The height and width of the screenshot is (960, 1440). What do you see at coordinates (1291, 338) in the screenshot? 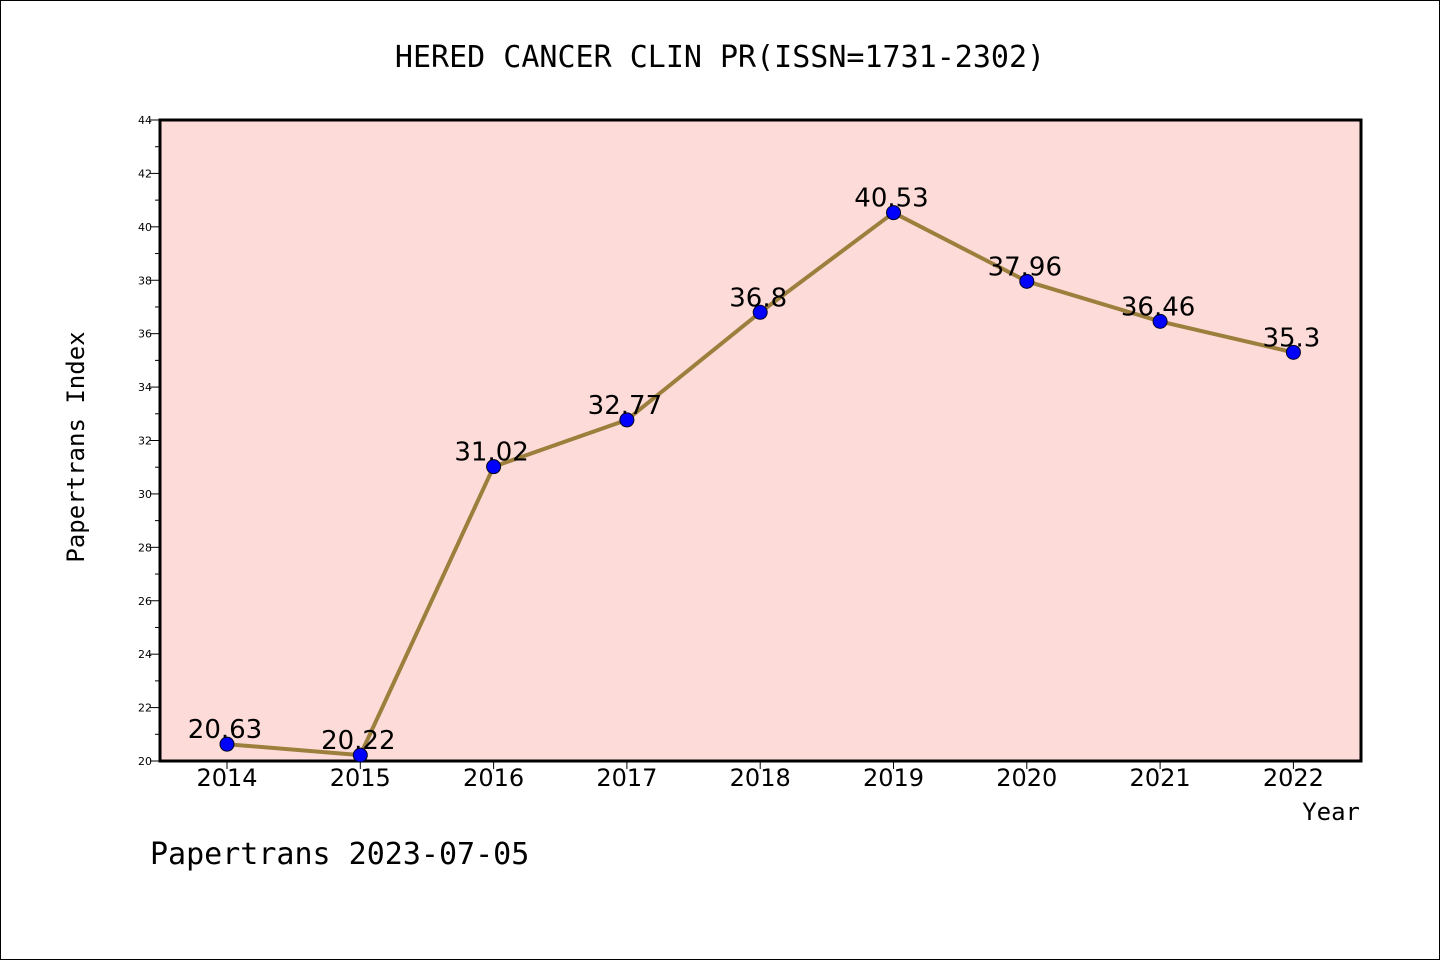
I see `data-point-label: 35.3` at bounding box center [1291, 338].